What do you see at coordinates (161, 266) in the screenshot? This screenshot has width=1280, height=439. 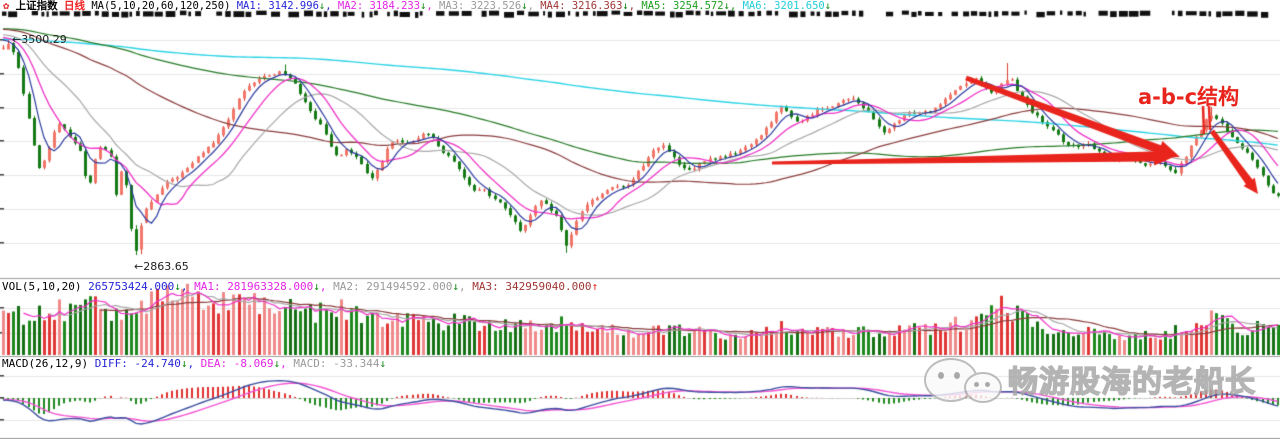 I see `low-price-label: ←2863.65` at bounding box center [161, 266].